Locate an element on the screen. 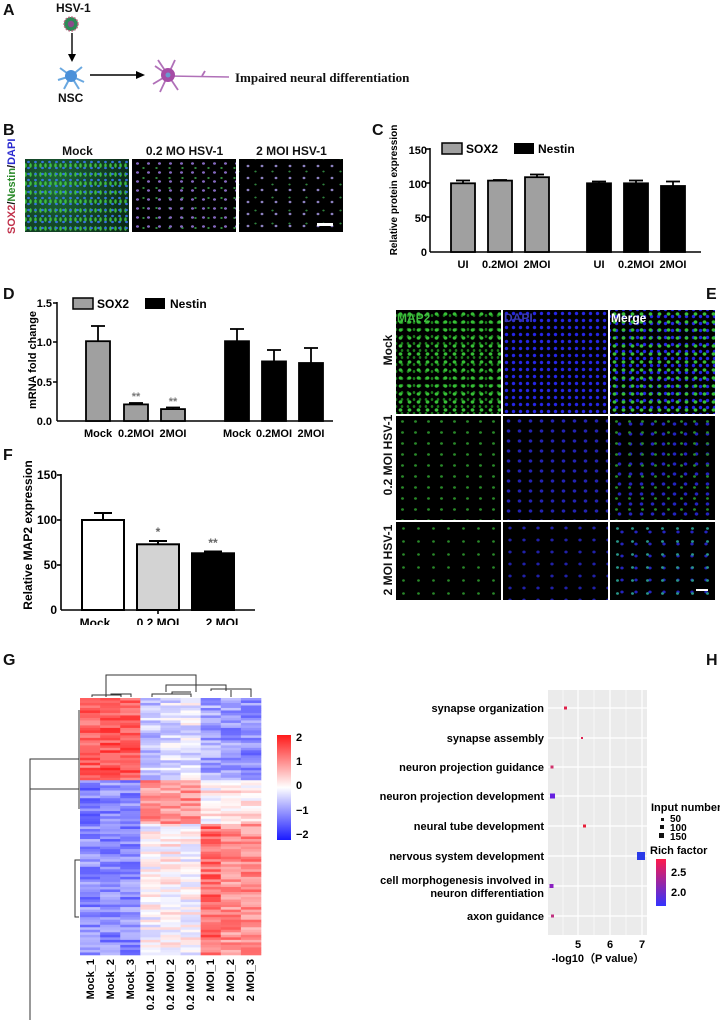  plot-panel is located at coordinates (597, 812).